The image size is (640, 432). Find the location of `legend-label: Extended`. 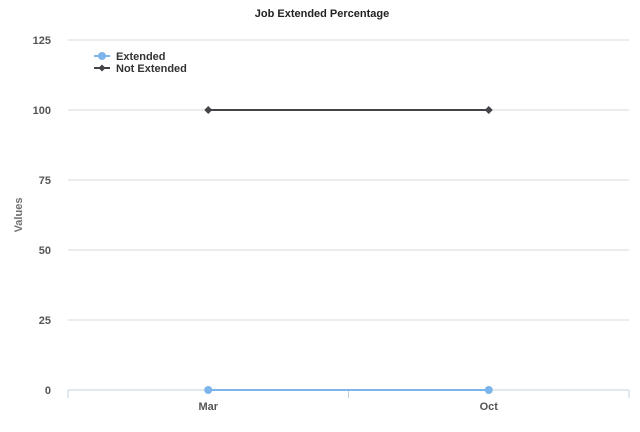

legend-label: Extended is located at coordinates (141, 57).